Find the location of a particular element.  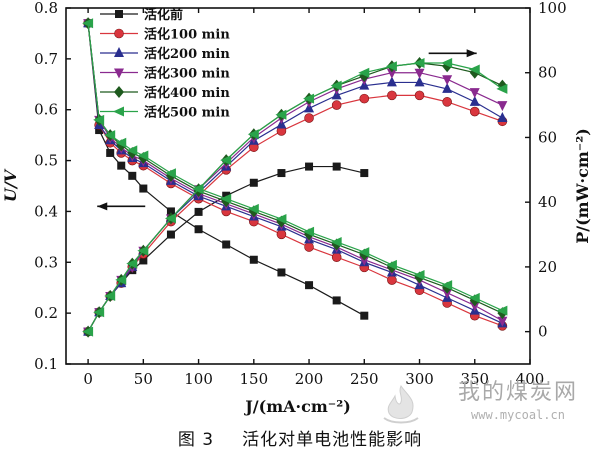

legend-label: 活化300 min is located at coordinates (187, 74).